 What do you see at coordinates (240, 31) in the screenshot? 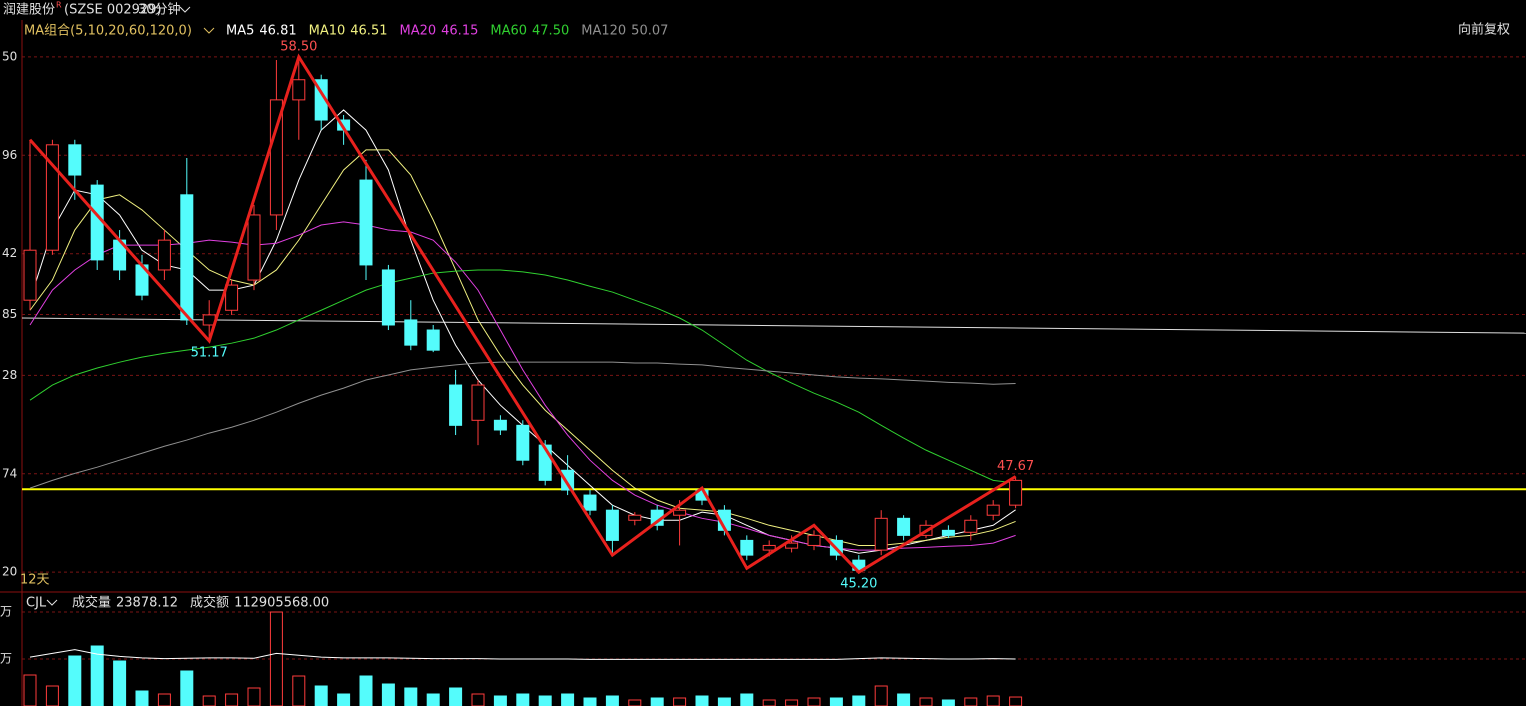
I see `legend-name: MA5` at bounding box center [240, 31].